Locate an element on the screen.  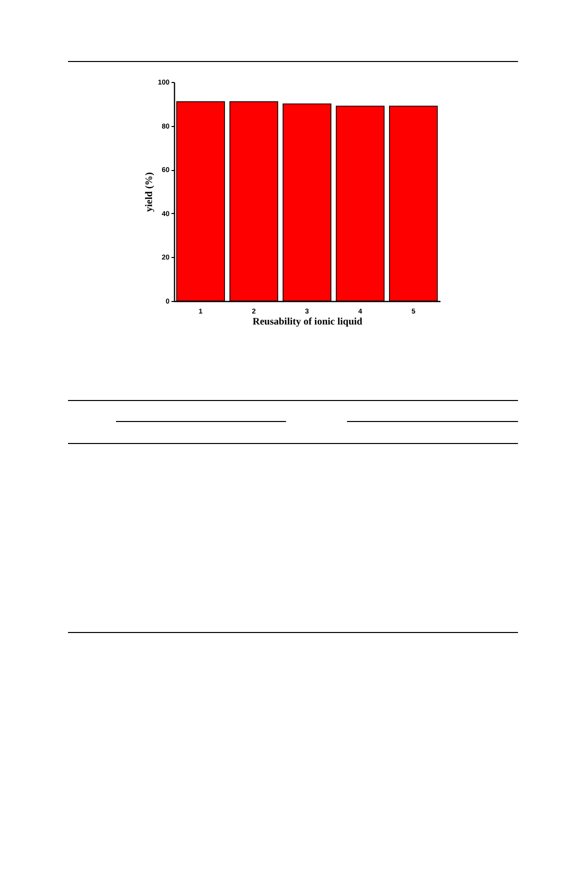
x-axis-title: Reusability of ionic liquid is located at coordinates (307, 322).